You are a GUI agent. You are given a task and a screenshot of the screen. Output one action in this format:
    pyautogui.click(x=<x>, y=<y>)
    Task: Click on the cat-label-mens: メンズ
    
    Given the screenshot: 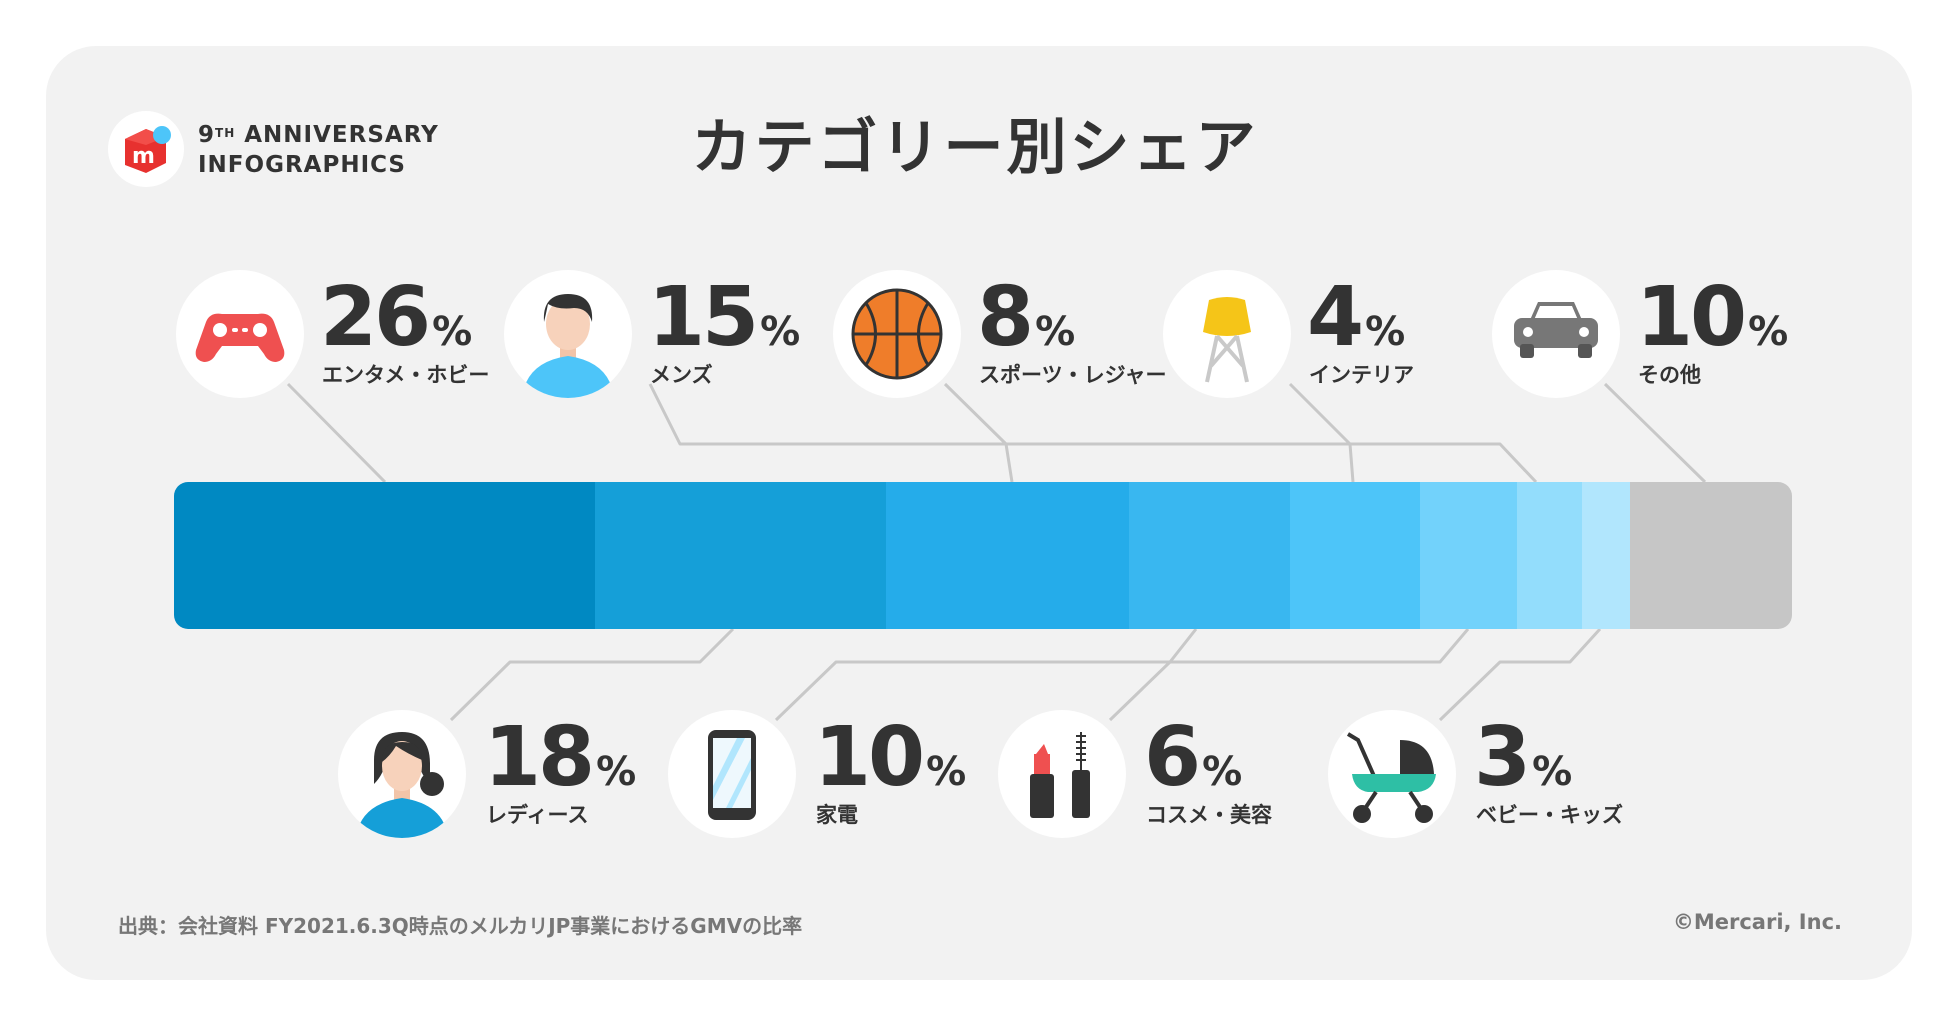 What is the action you would take?
    pyautogui.click(x=681, y=375)
    